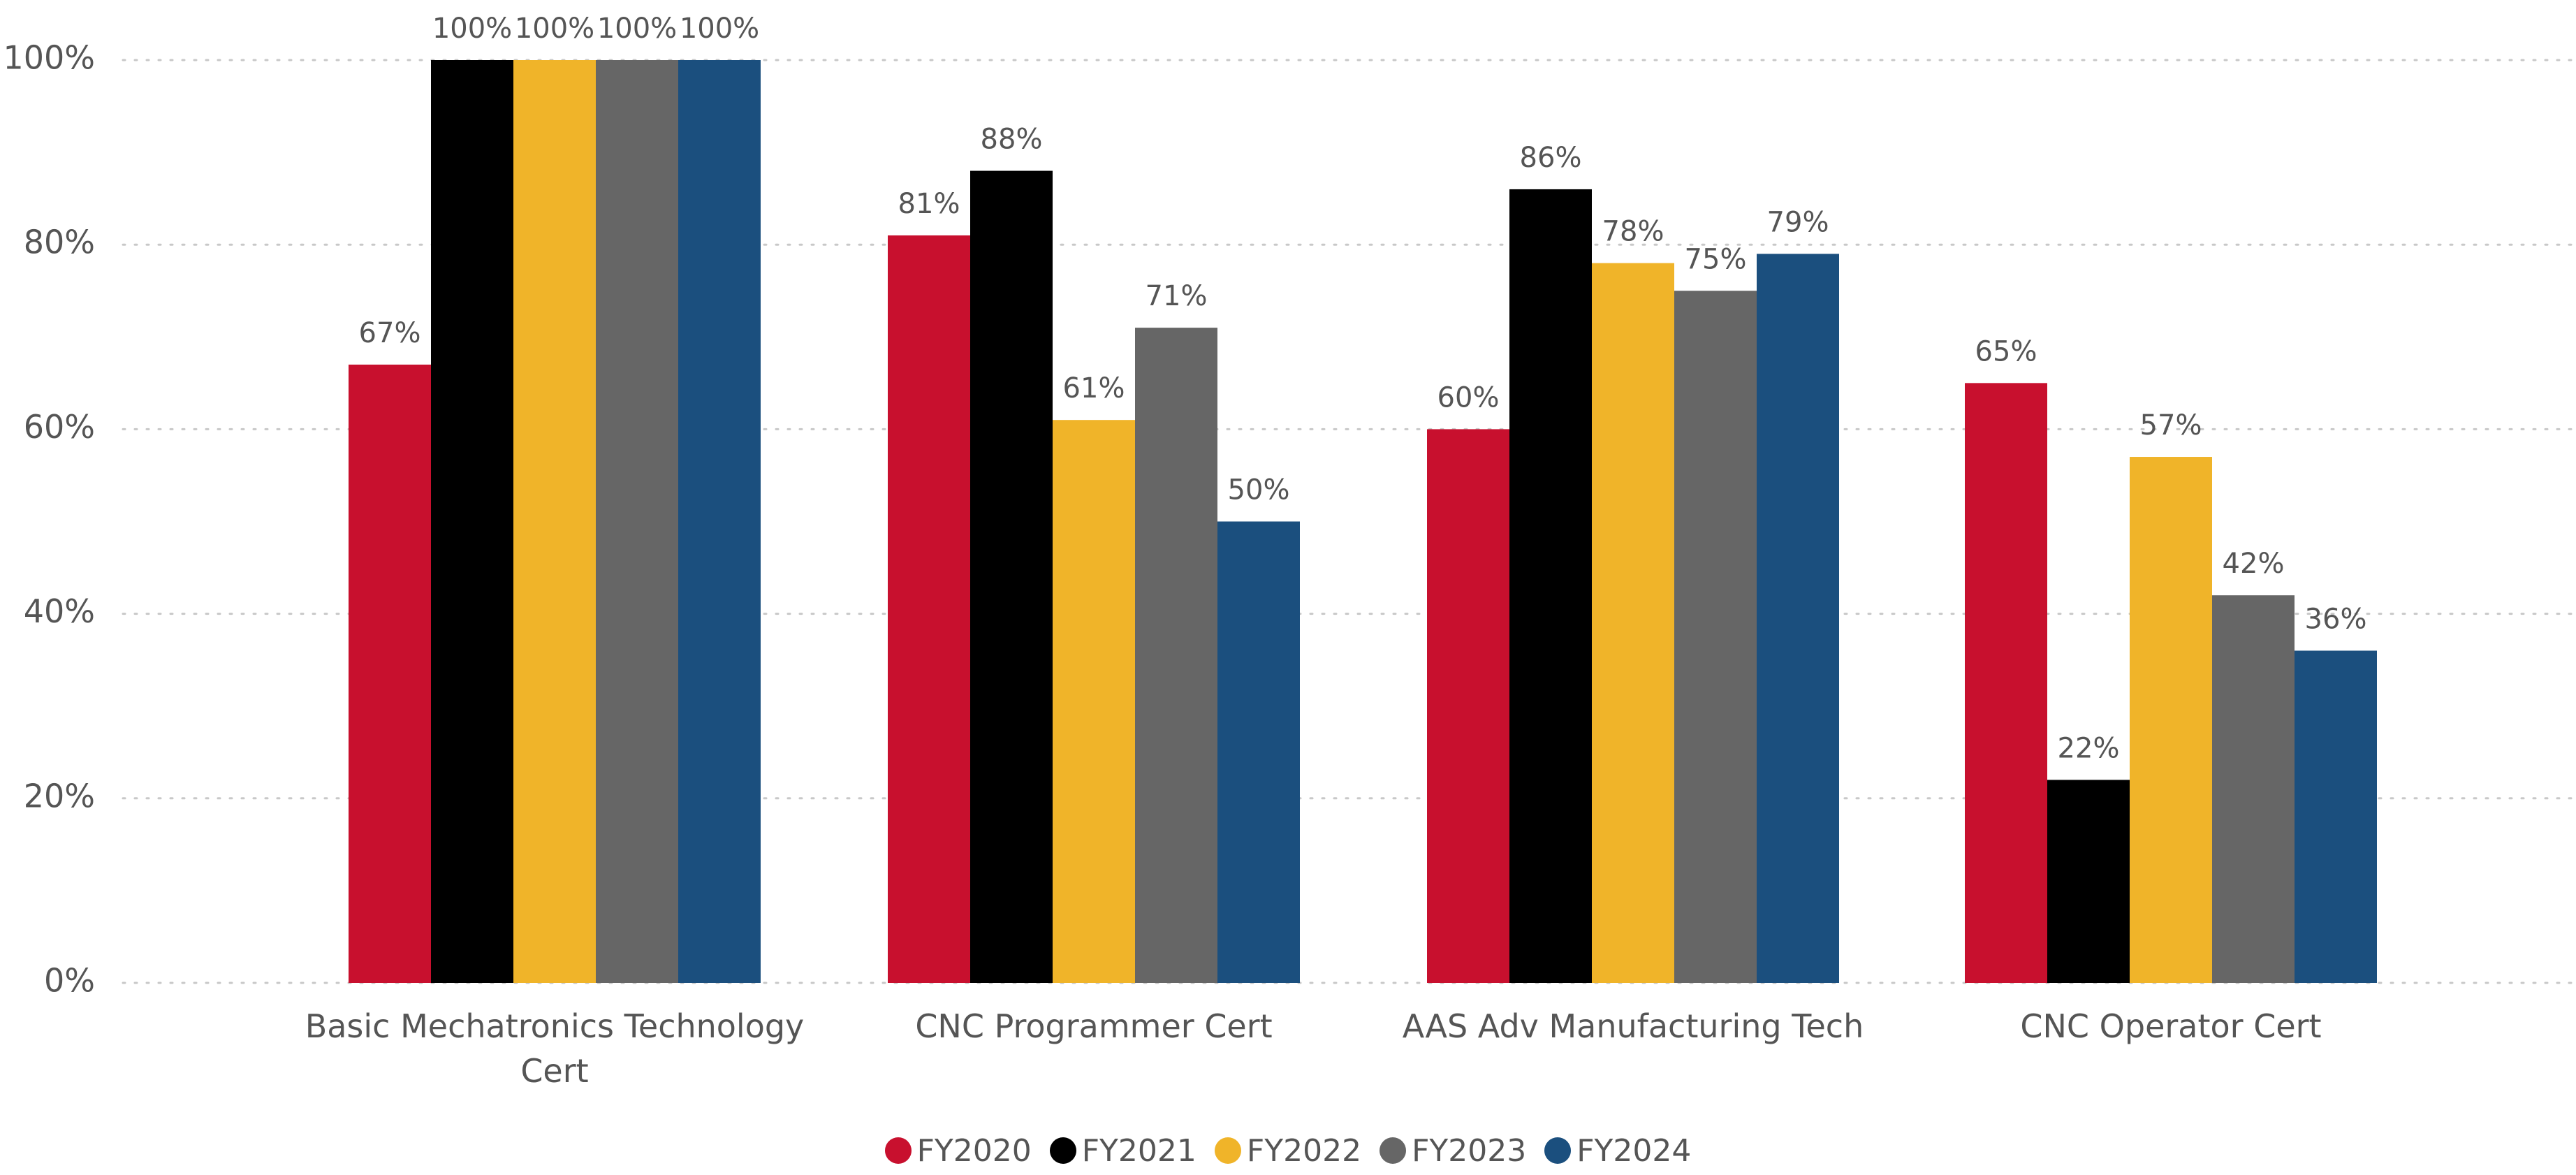  I want to click on x-category-label: Basic Mechatronics Technology, so click(555, 1026).